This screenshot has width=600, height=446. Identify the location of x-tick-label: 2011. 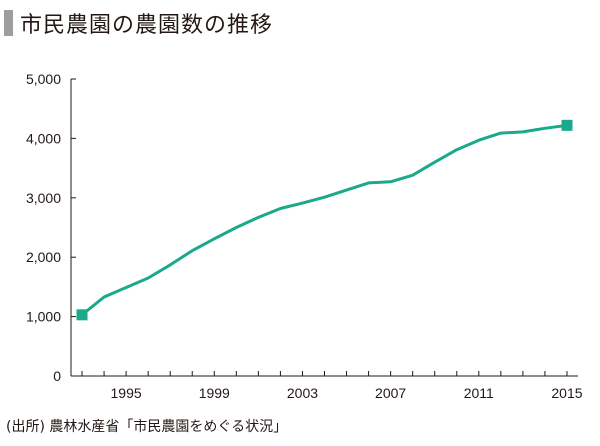
(479, 393).